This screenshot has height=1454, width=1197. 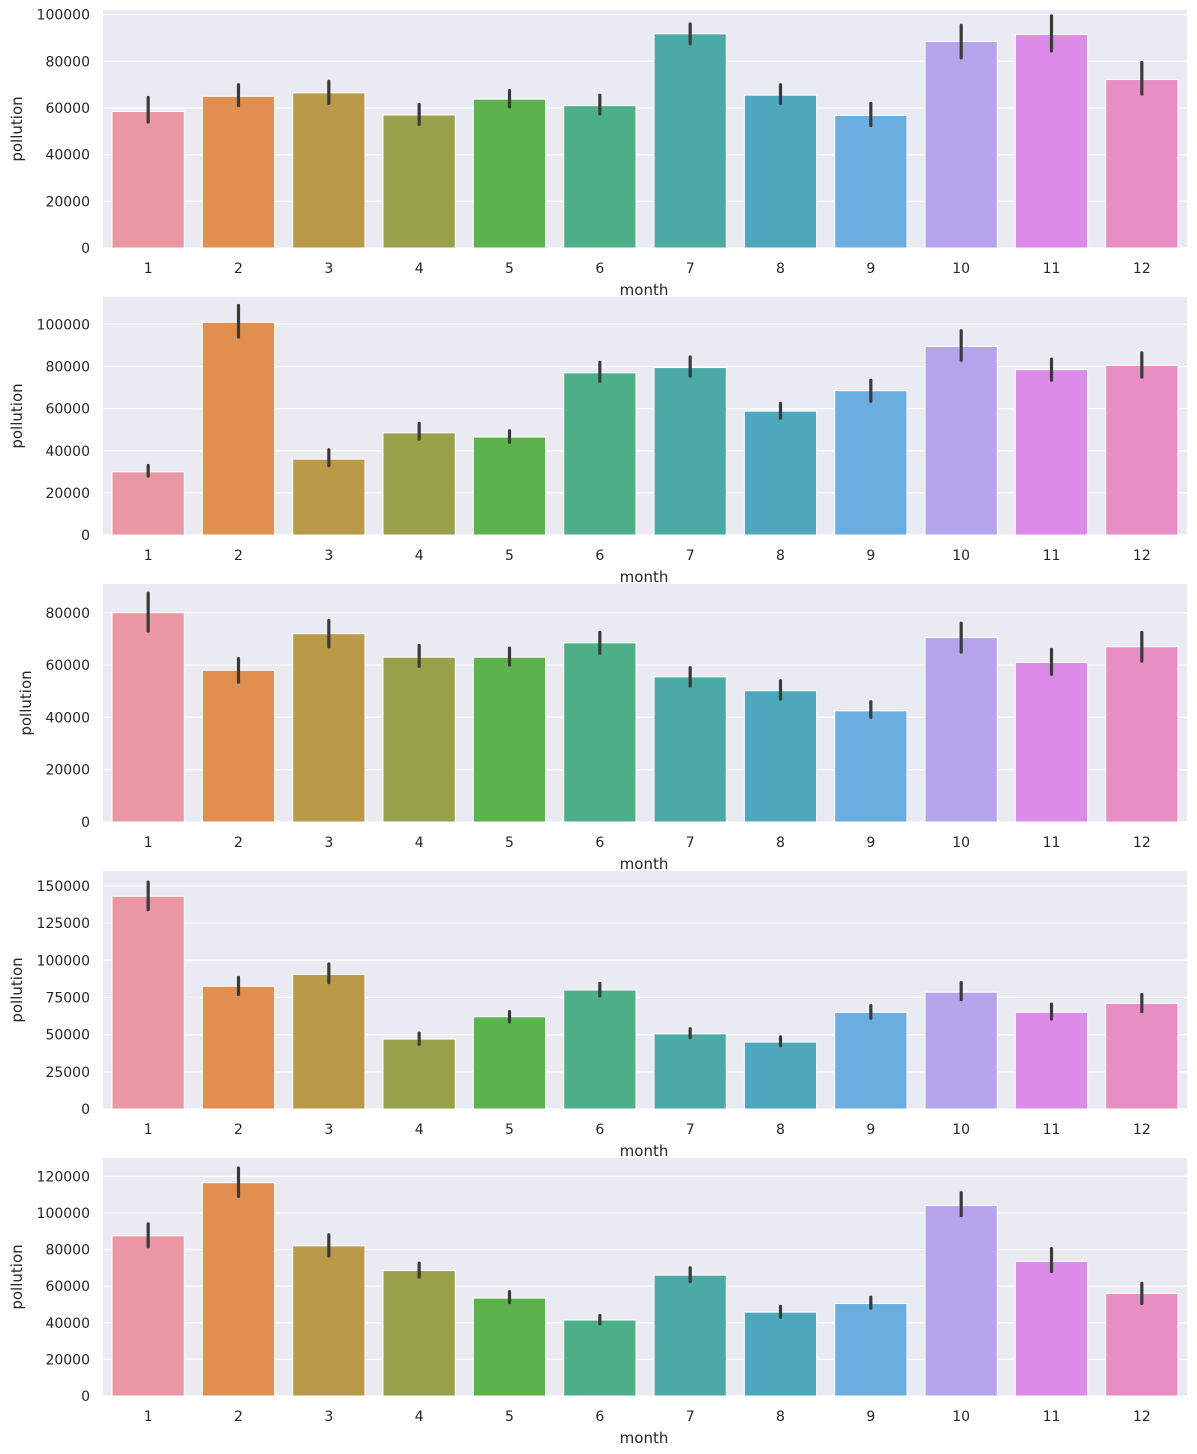 I want to click on y-tick-label: 75000, so click(x=67, y=998).